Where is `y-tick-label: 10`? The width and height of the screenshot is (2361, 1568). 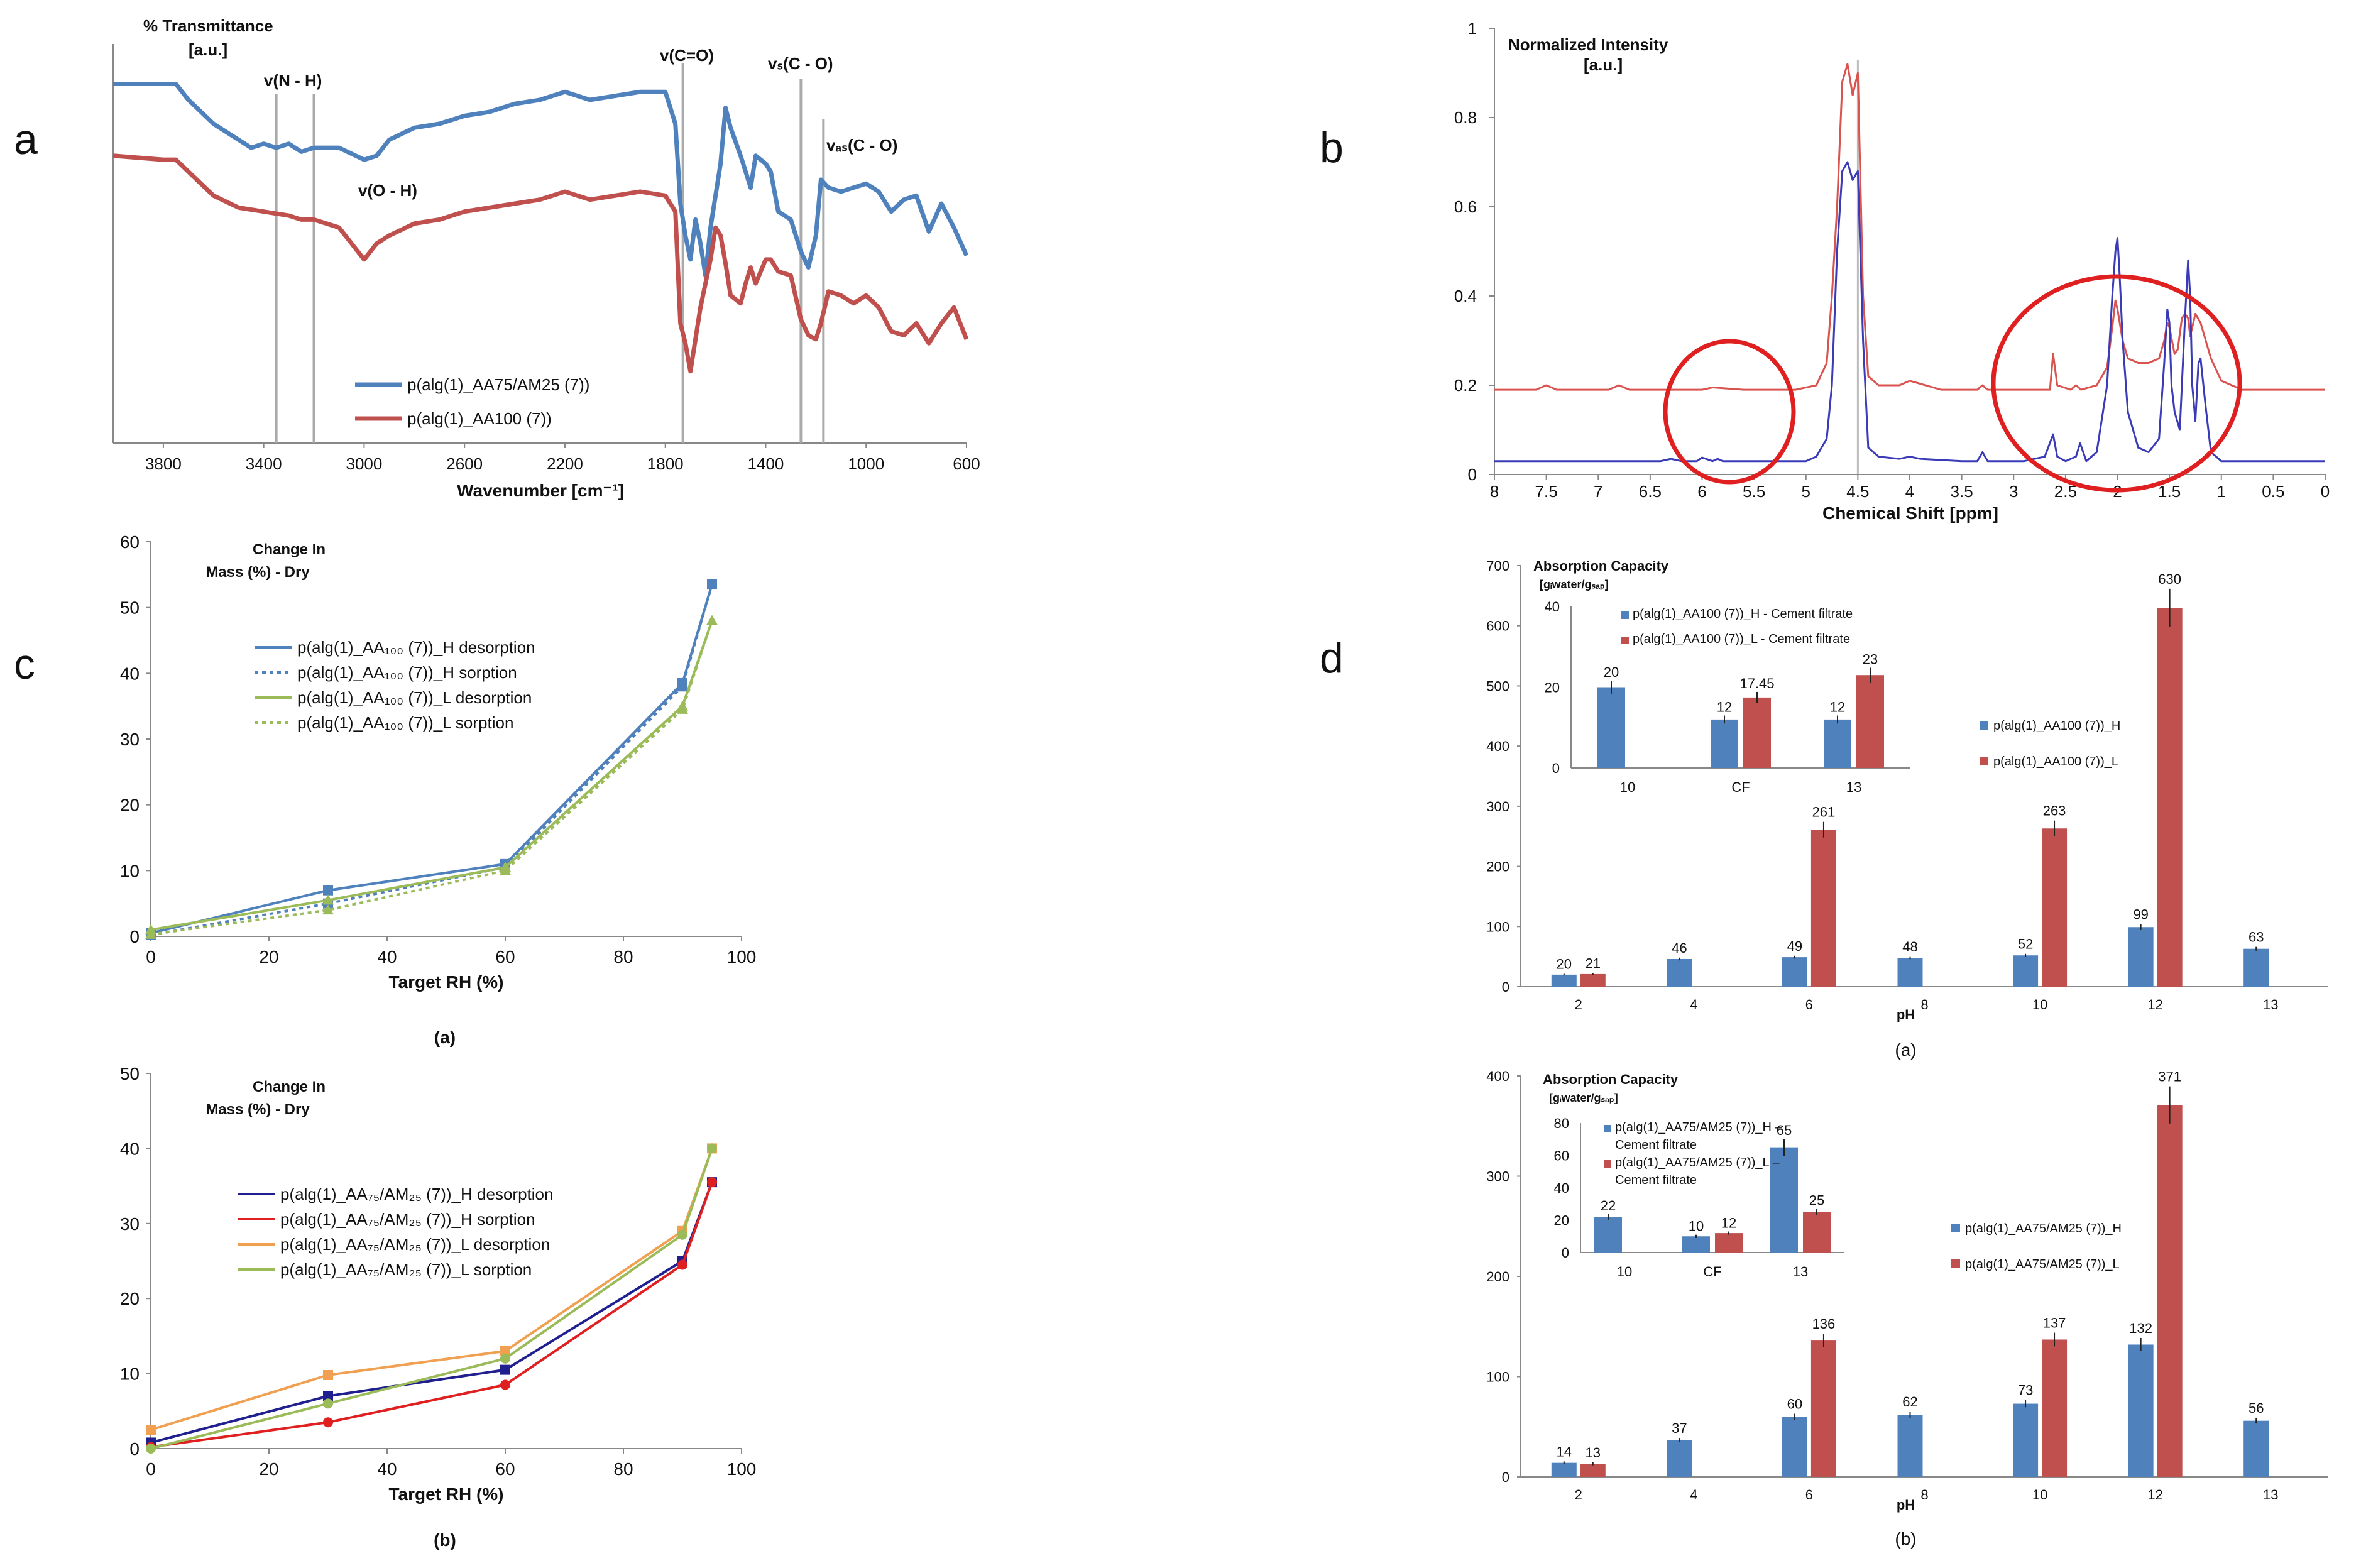
y-tick-label: 10 is located at coordinates (130, 870).